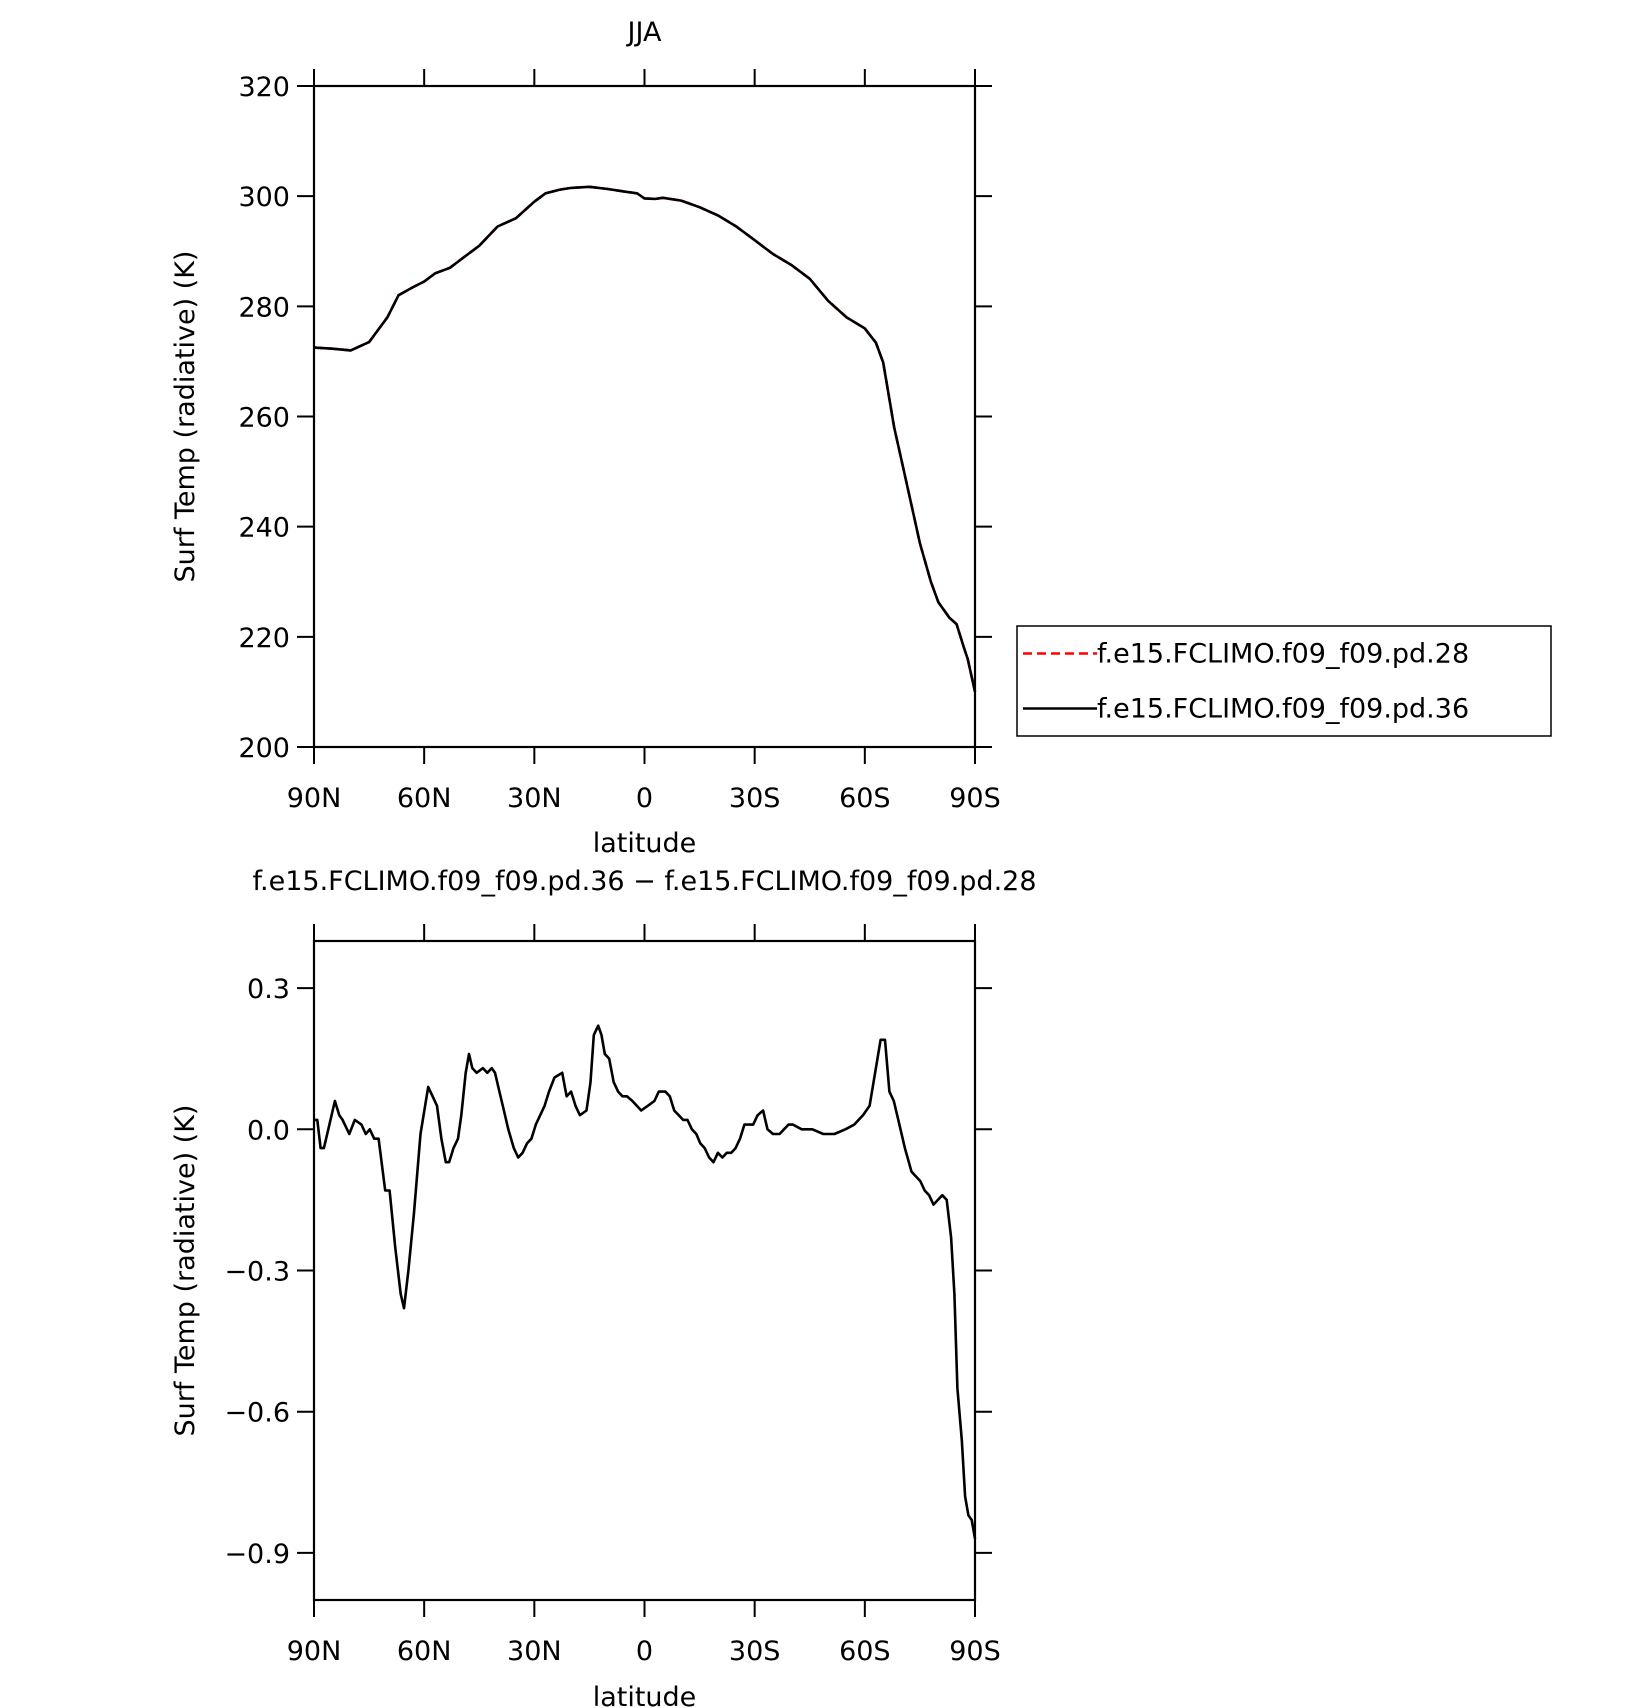  I want to click on legend-box, so click(1284, 681).